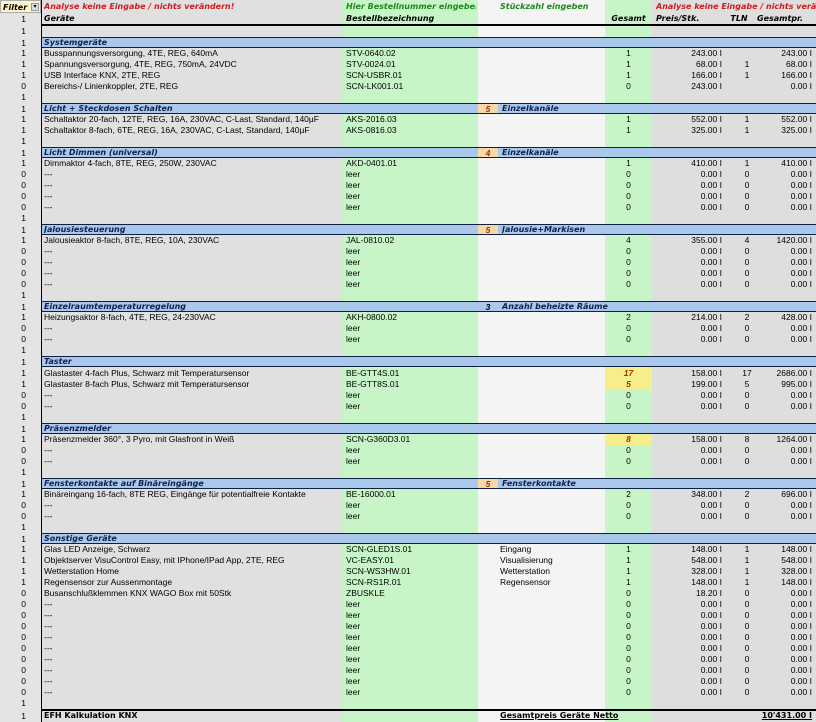 This screenshot has width=816, height=722. I want to click on section-count: 3, so click(488, 307).